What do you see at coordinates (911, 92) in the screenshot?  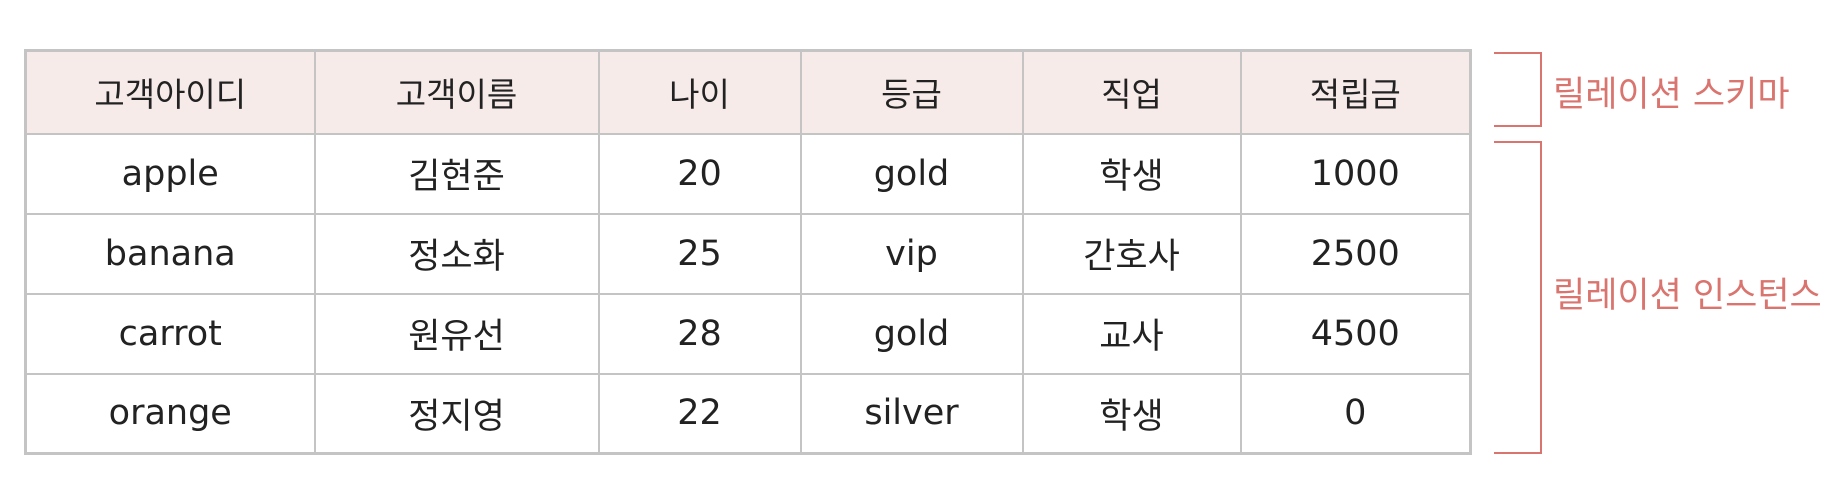 I see `header-grade: 등급` at bounding box center [911, 92].